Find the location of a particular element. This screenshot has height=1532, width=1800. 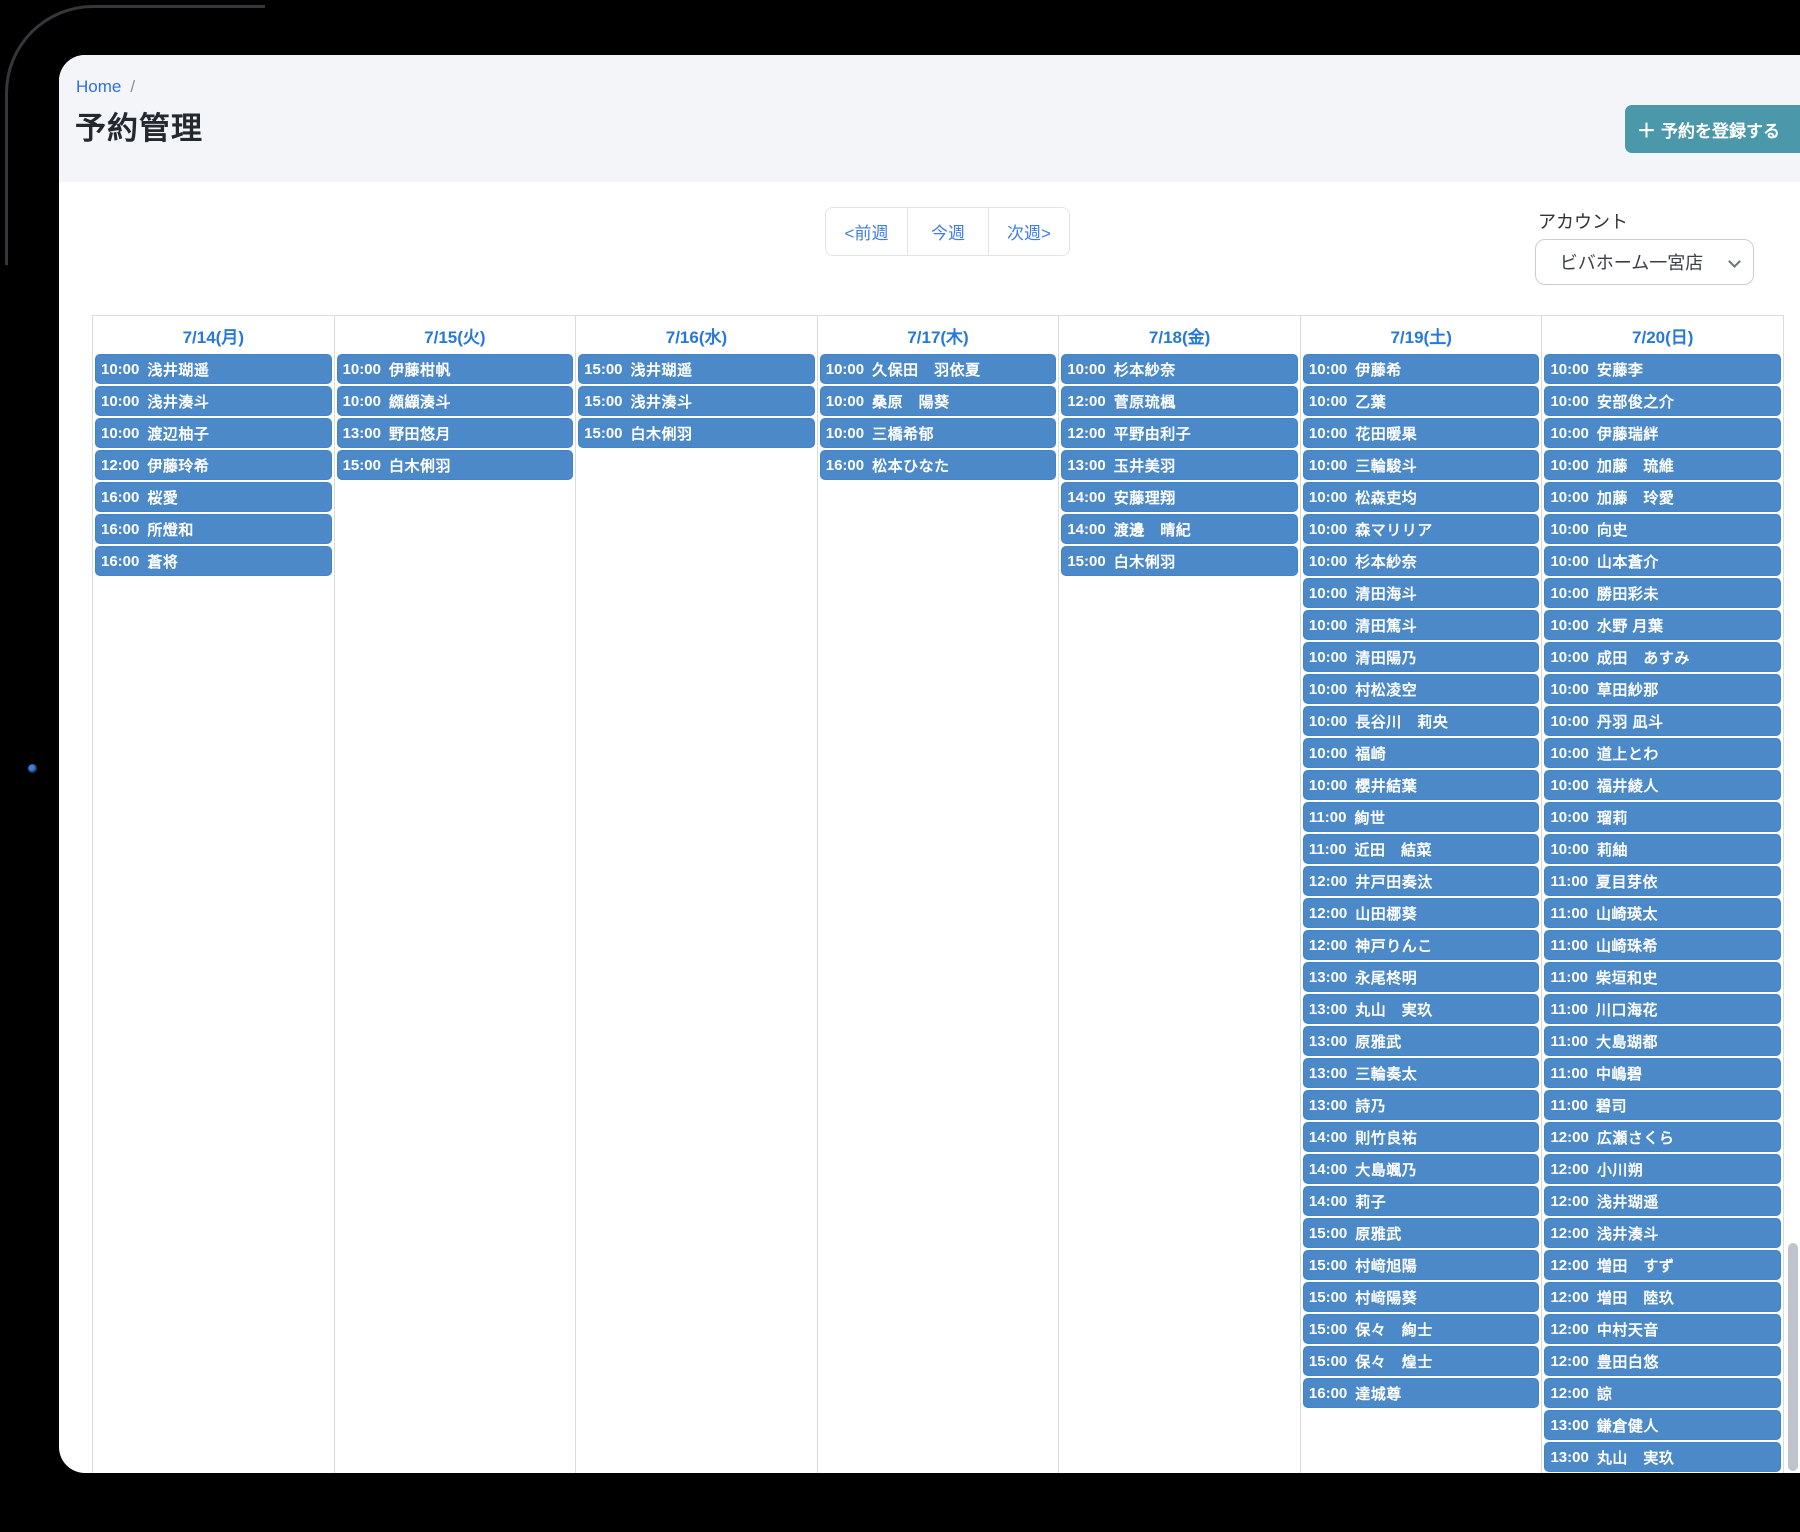

event-chip: 11:00 絢世 is located at coordinates (1421, 817).